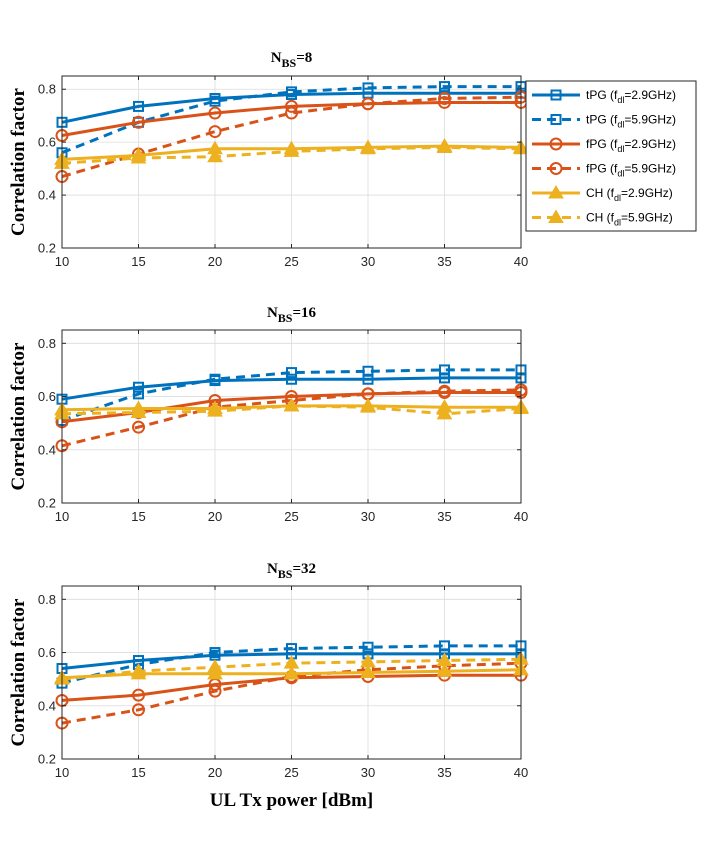  Describe the element at coordinates (291, 571) in the screenshot. I see `panel-title: NBS=32` at that location.